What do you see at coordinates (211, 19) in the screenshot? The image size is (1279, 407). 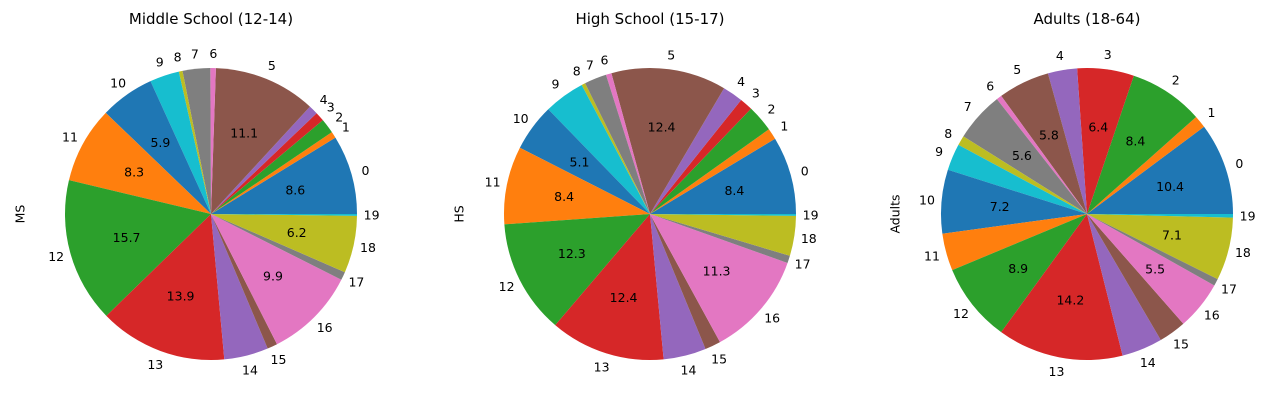 I see `chart-title: Middle School (12-14)` at bounding box center [211, 19].